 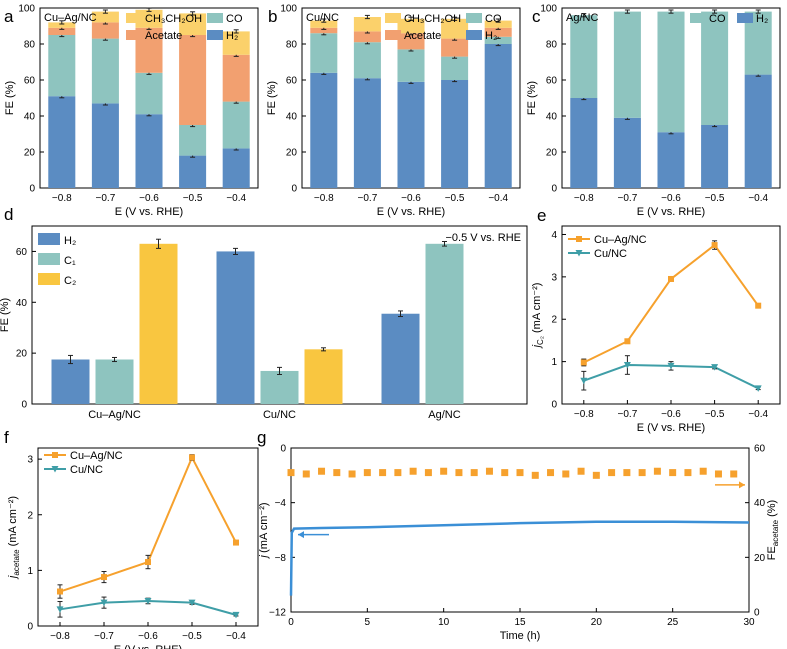 I want to click on y-tick-label: 1, so click(x=554, y=362).